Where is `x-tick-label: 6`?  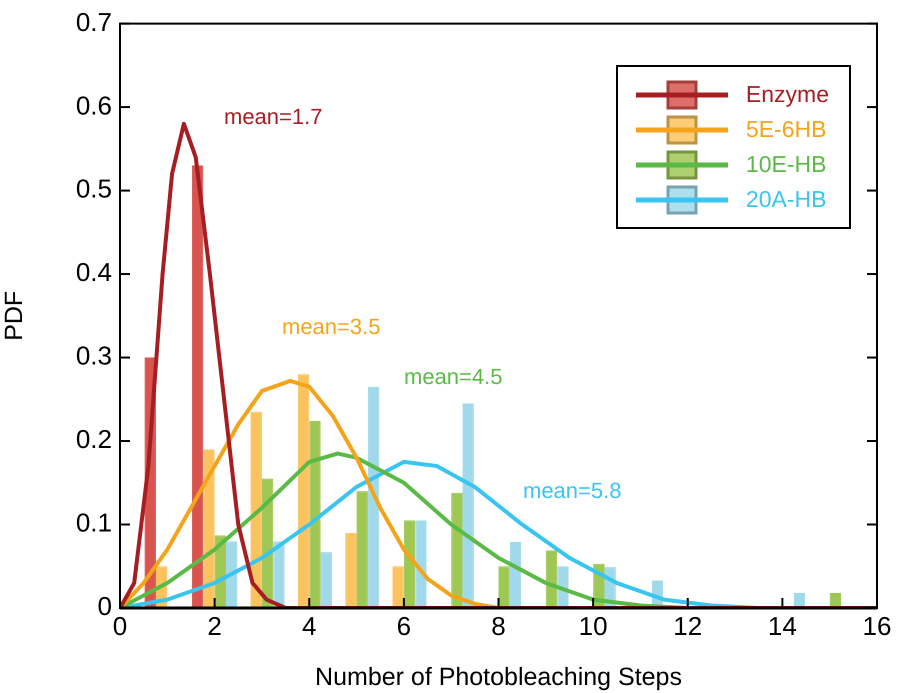
x-tick-label: 6 is located at coordinates (404, 625).